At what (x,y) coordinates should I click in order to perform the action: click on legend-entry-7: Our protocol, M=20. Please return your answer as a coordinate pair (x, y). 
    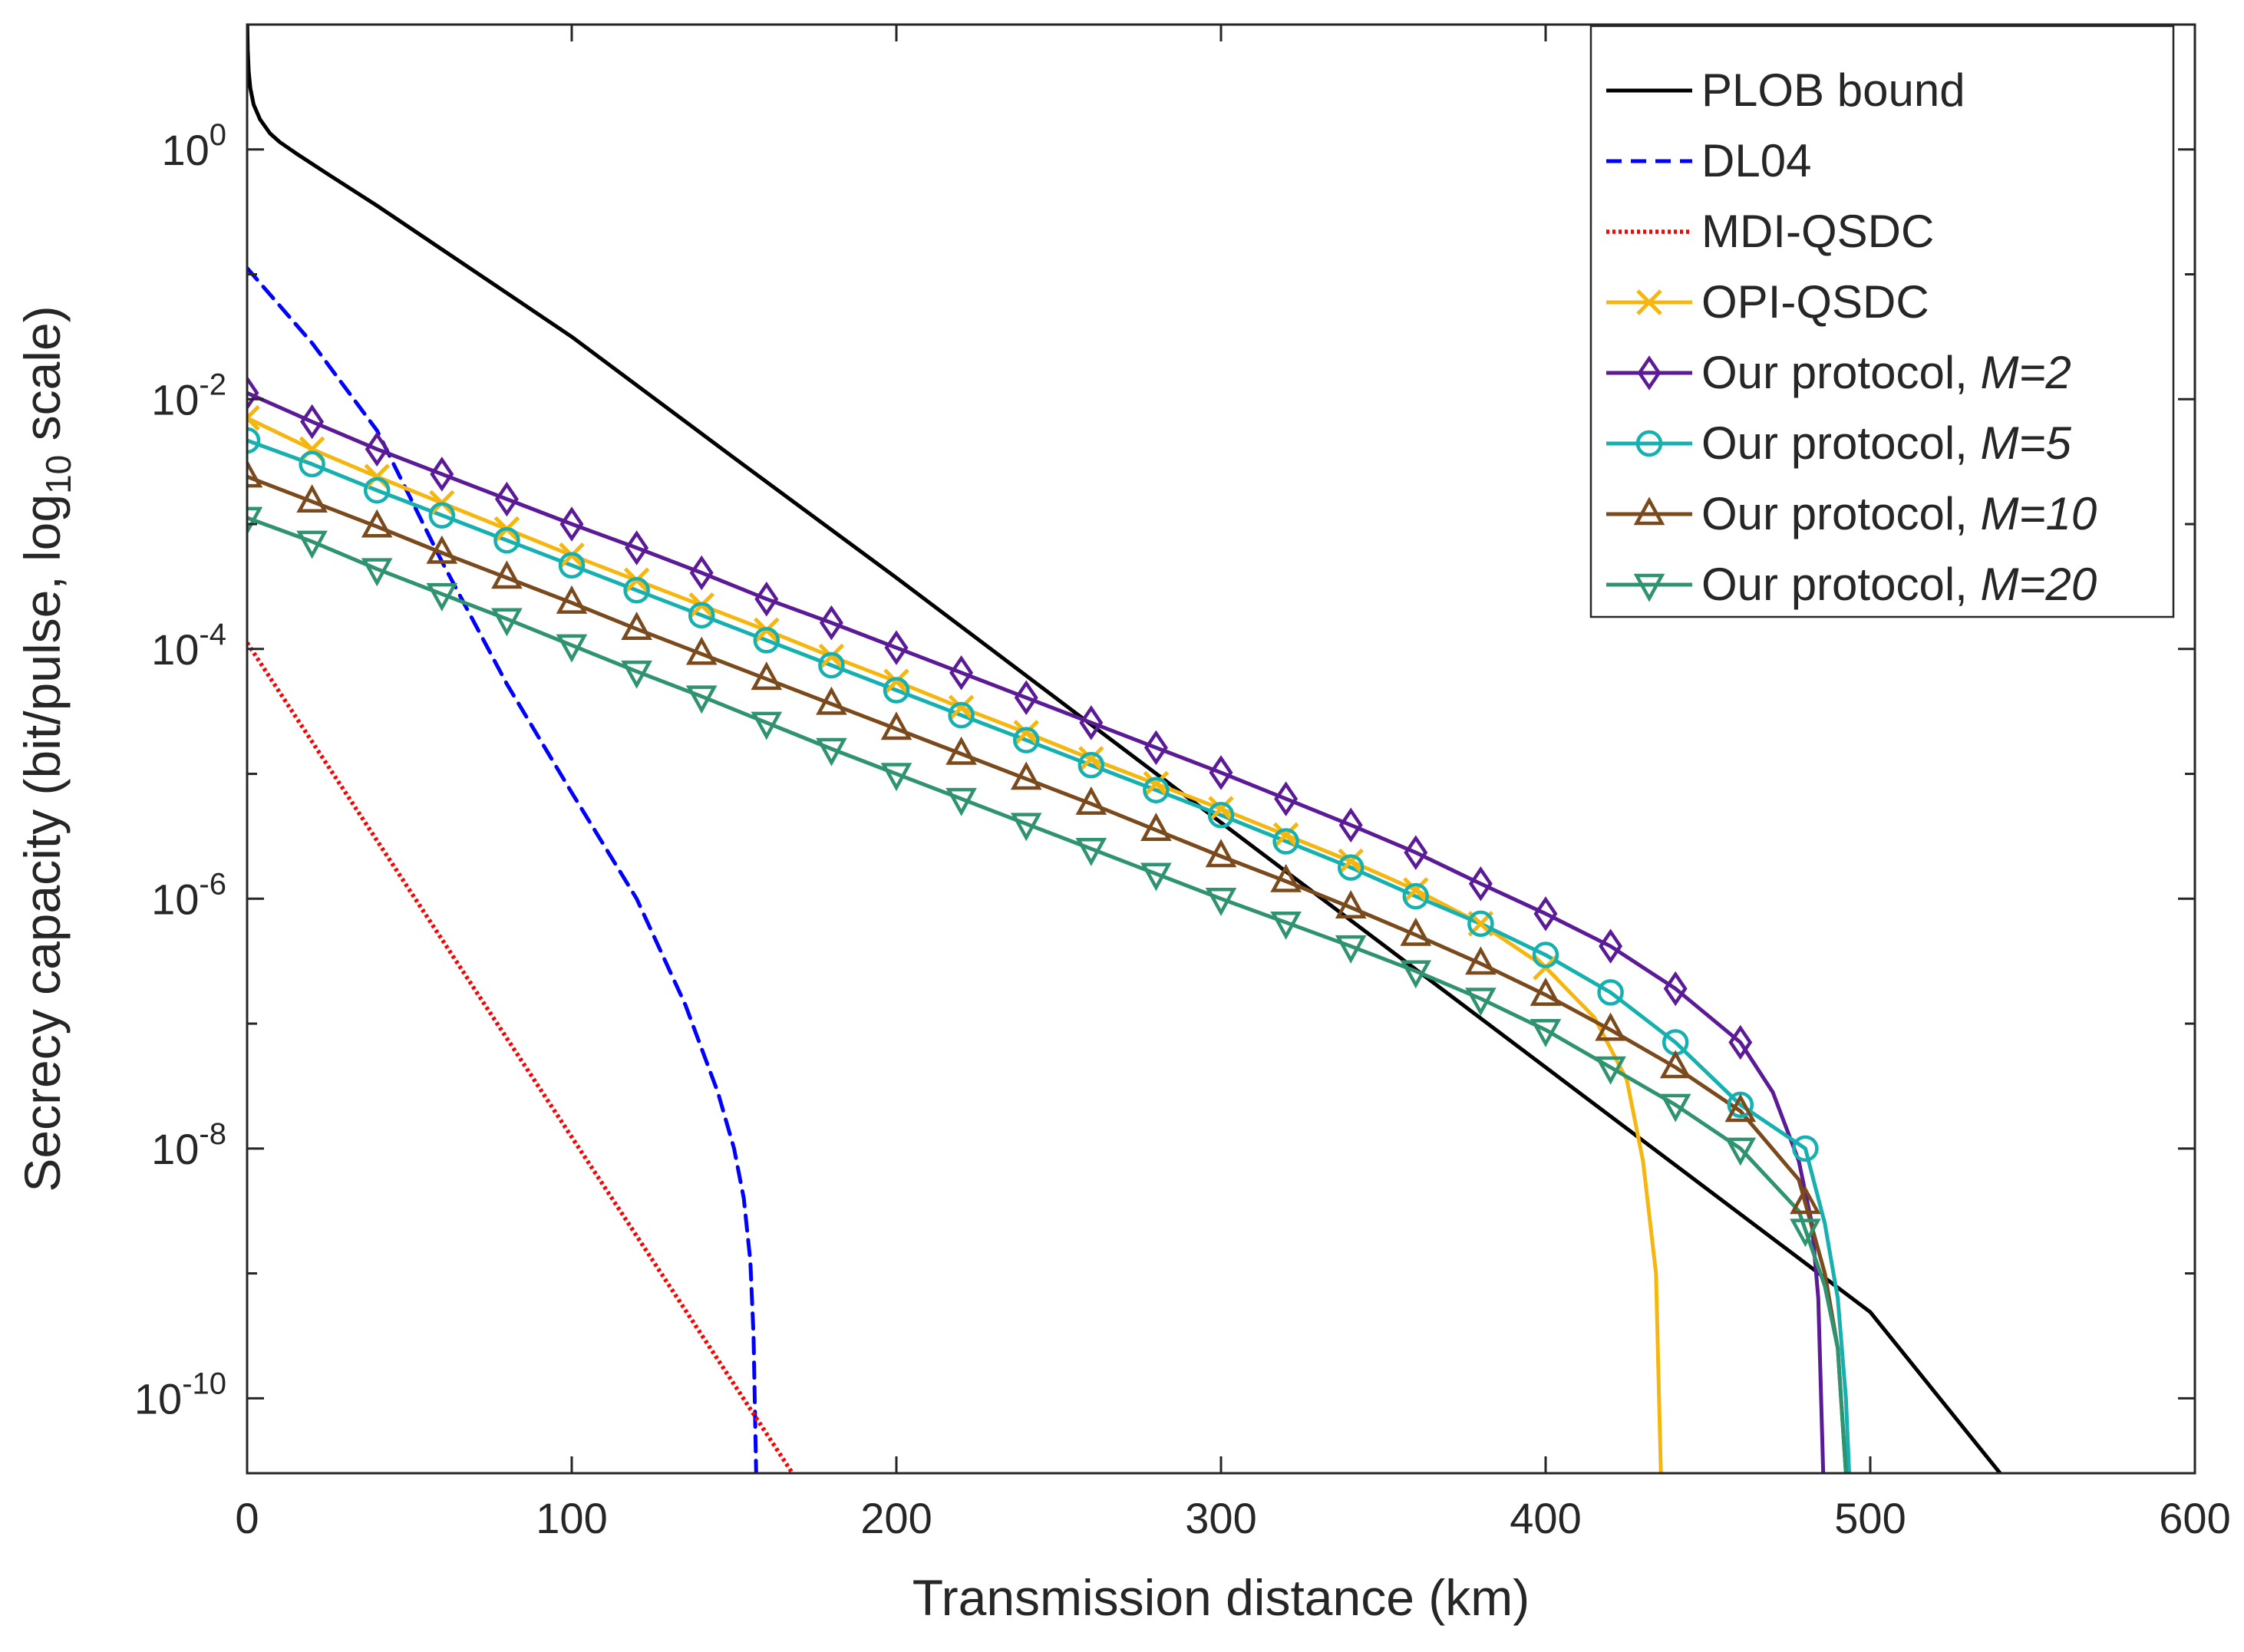
    Looking at the image, I should click on (1851, 584).